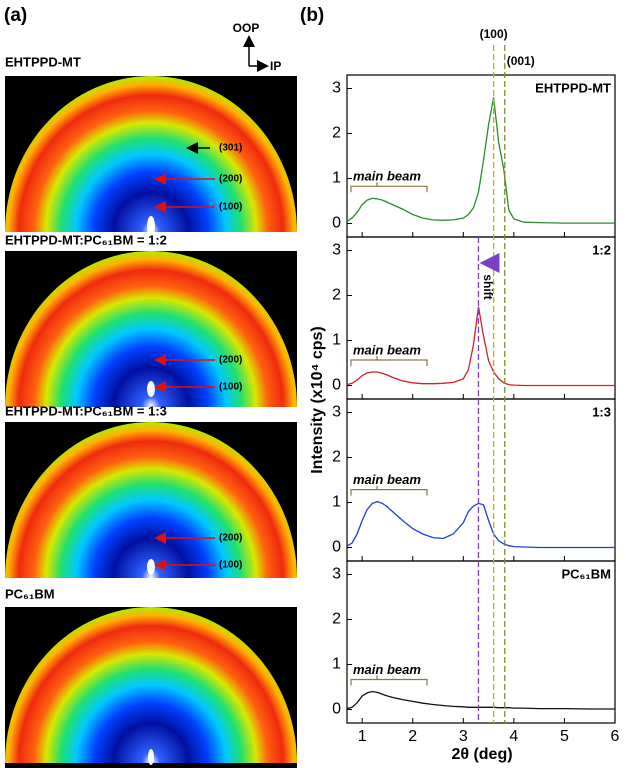  Describe the element at coordinates (275, 66) in the screenshot. I see `axis-label: IP` at that location.